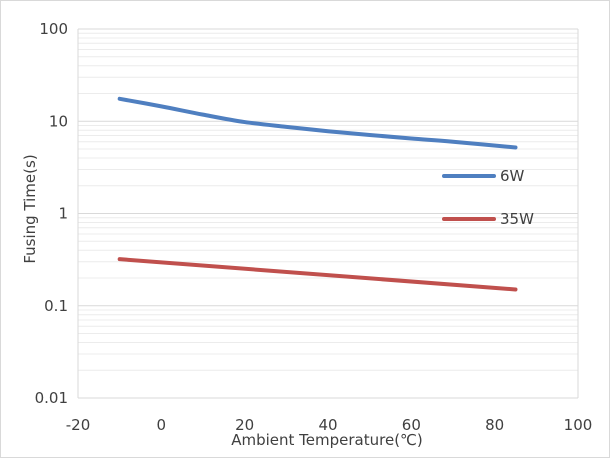 The width and height of the screenshot is (610, 462). I want to click on legend-label-6w: 6W, so click(512, 176).